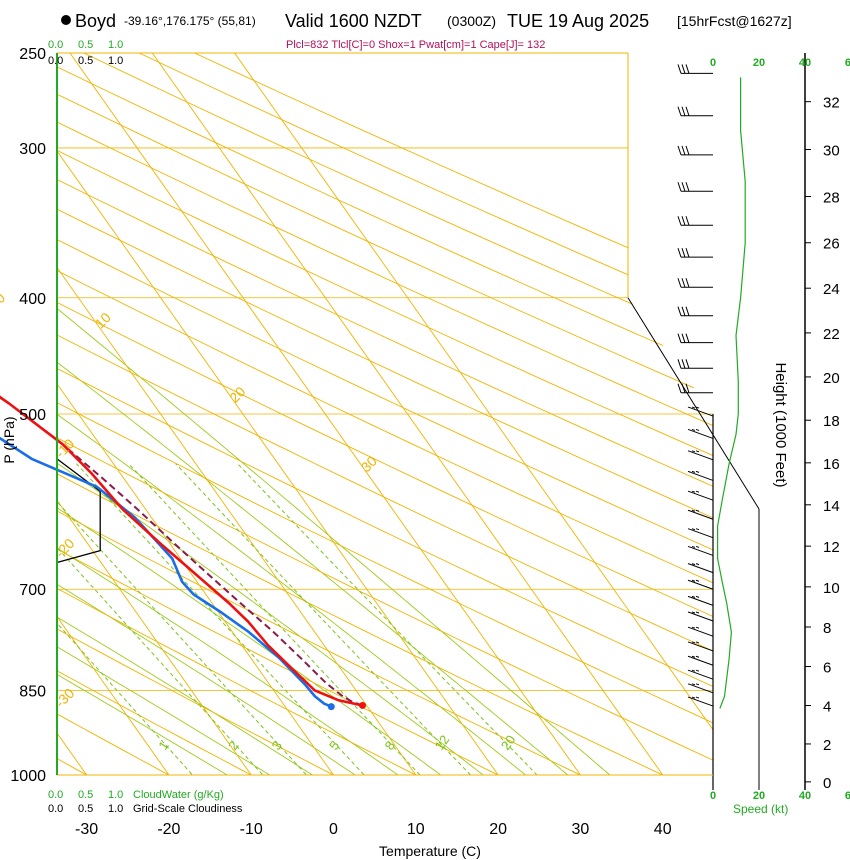  I want to click on mixing-ratio-label: 20, so click(508, 742).